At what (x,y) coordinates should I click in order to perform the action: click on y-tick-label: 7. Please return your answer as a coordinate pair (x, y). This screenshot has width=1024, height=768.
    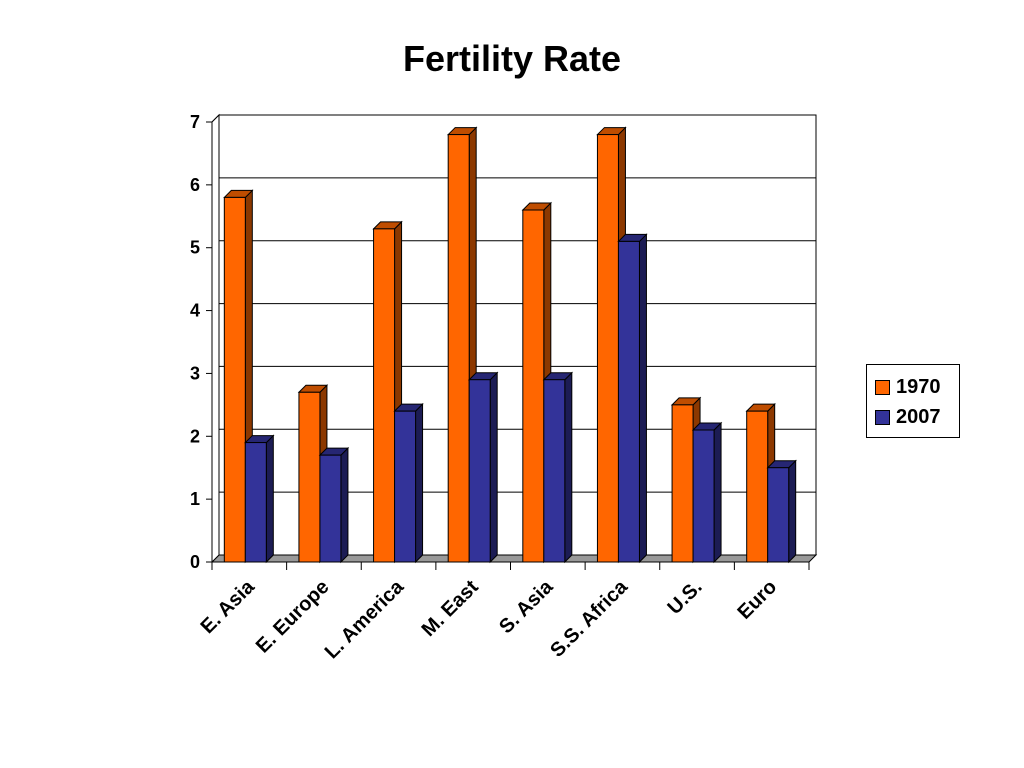
    Looking at the image, I should click on (195, 122).